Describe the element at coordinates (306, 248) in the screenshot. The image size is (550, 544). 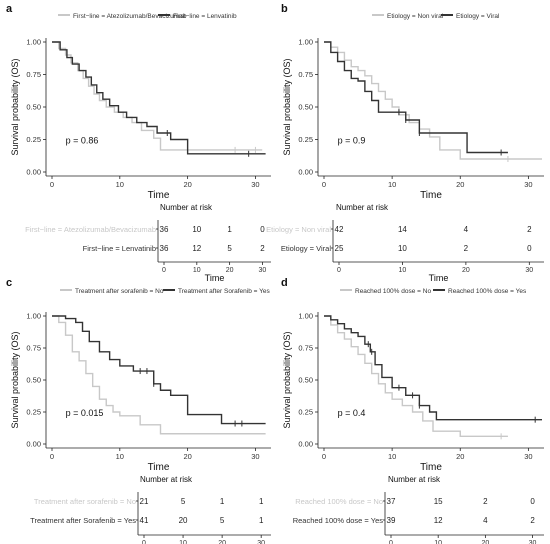
I see `risk-row-label: Etiology = Viral` at that location.